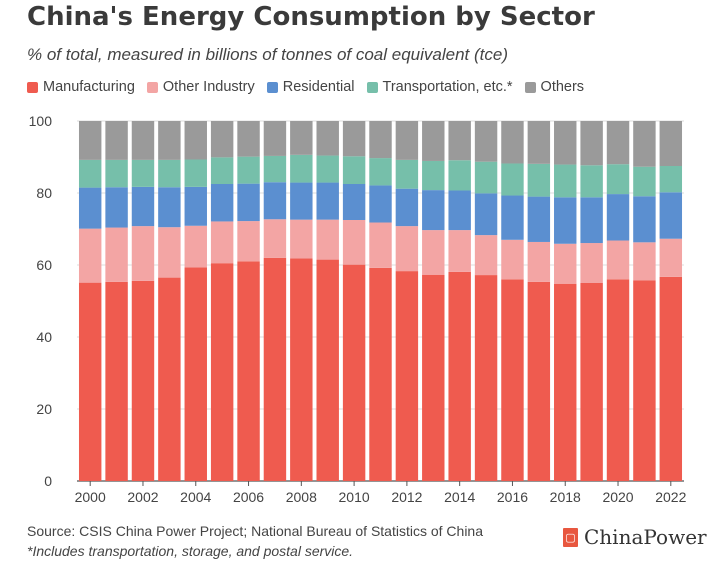  What do you see at coordinates (570, 537) in the screenshot?
I see `chinapower-logo-icon: ▢` at bounding box center [570, 537].